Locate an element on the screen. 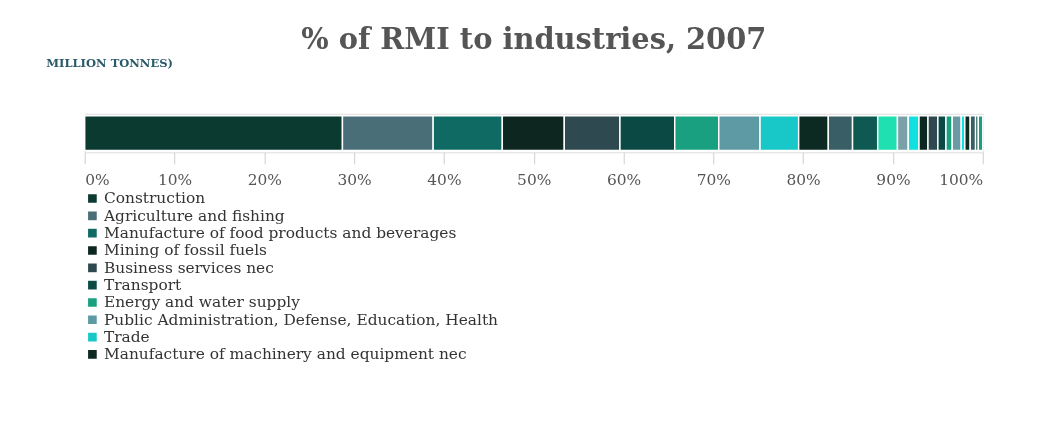 The height and width of the screenshot is (438, 1054). legend-label: Trade is located at coordinates (126, 336).